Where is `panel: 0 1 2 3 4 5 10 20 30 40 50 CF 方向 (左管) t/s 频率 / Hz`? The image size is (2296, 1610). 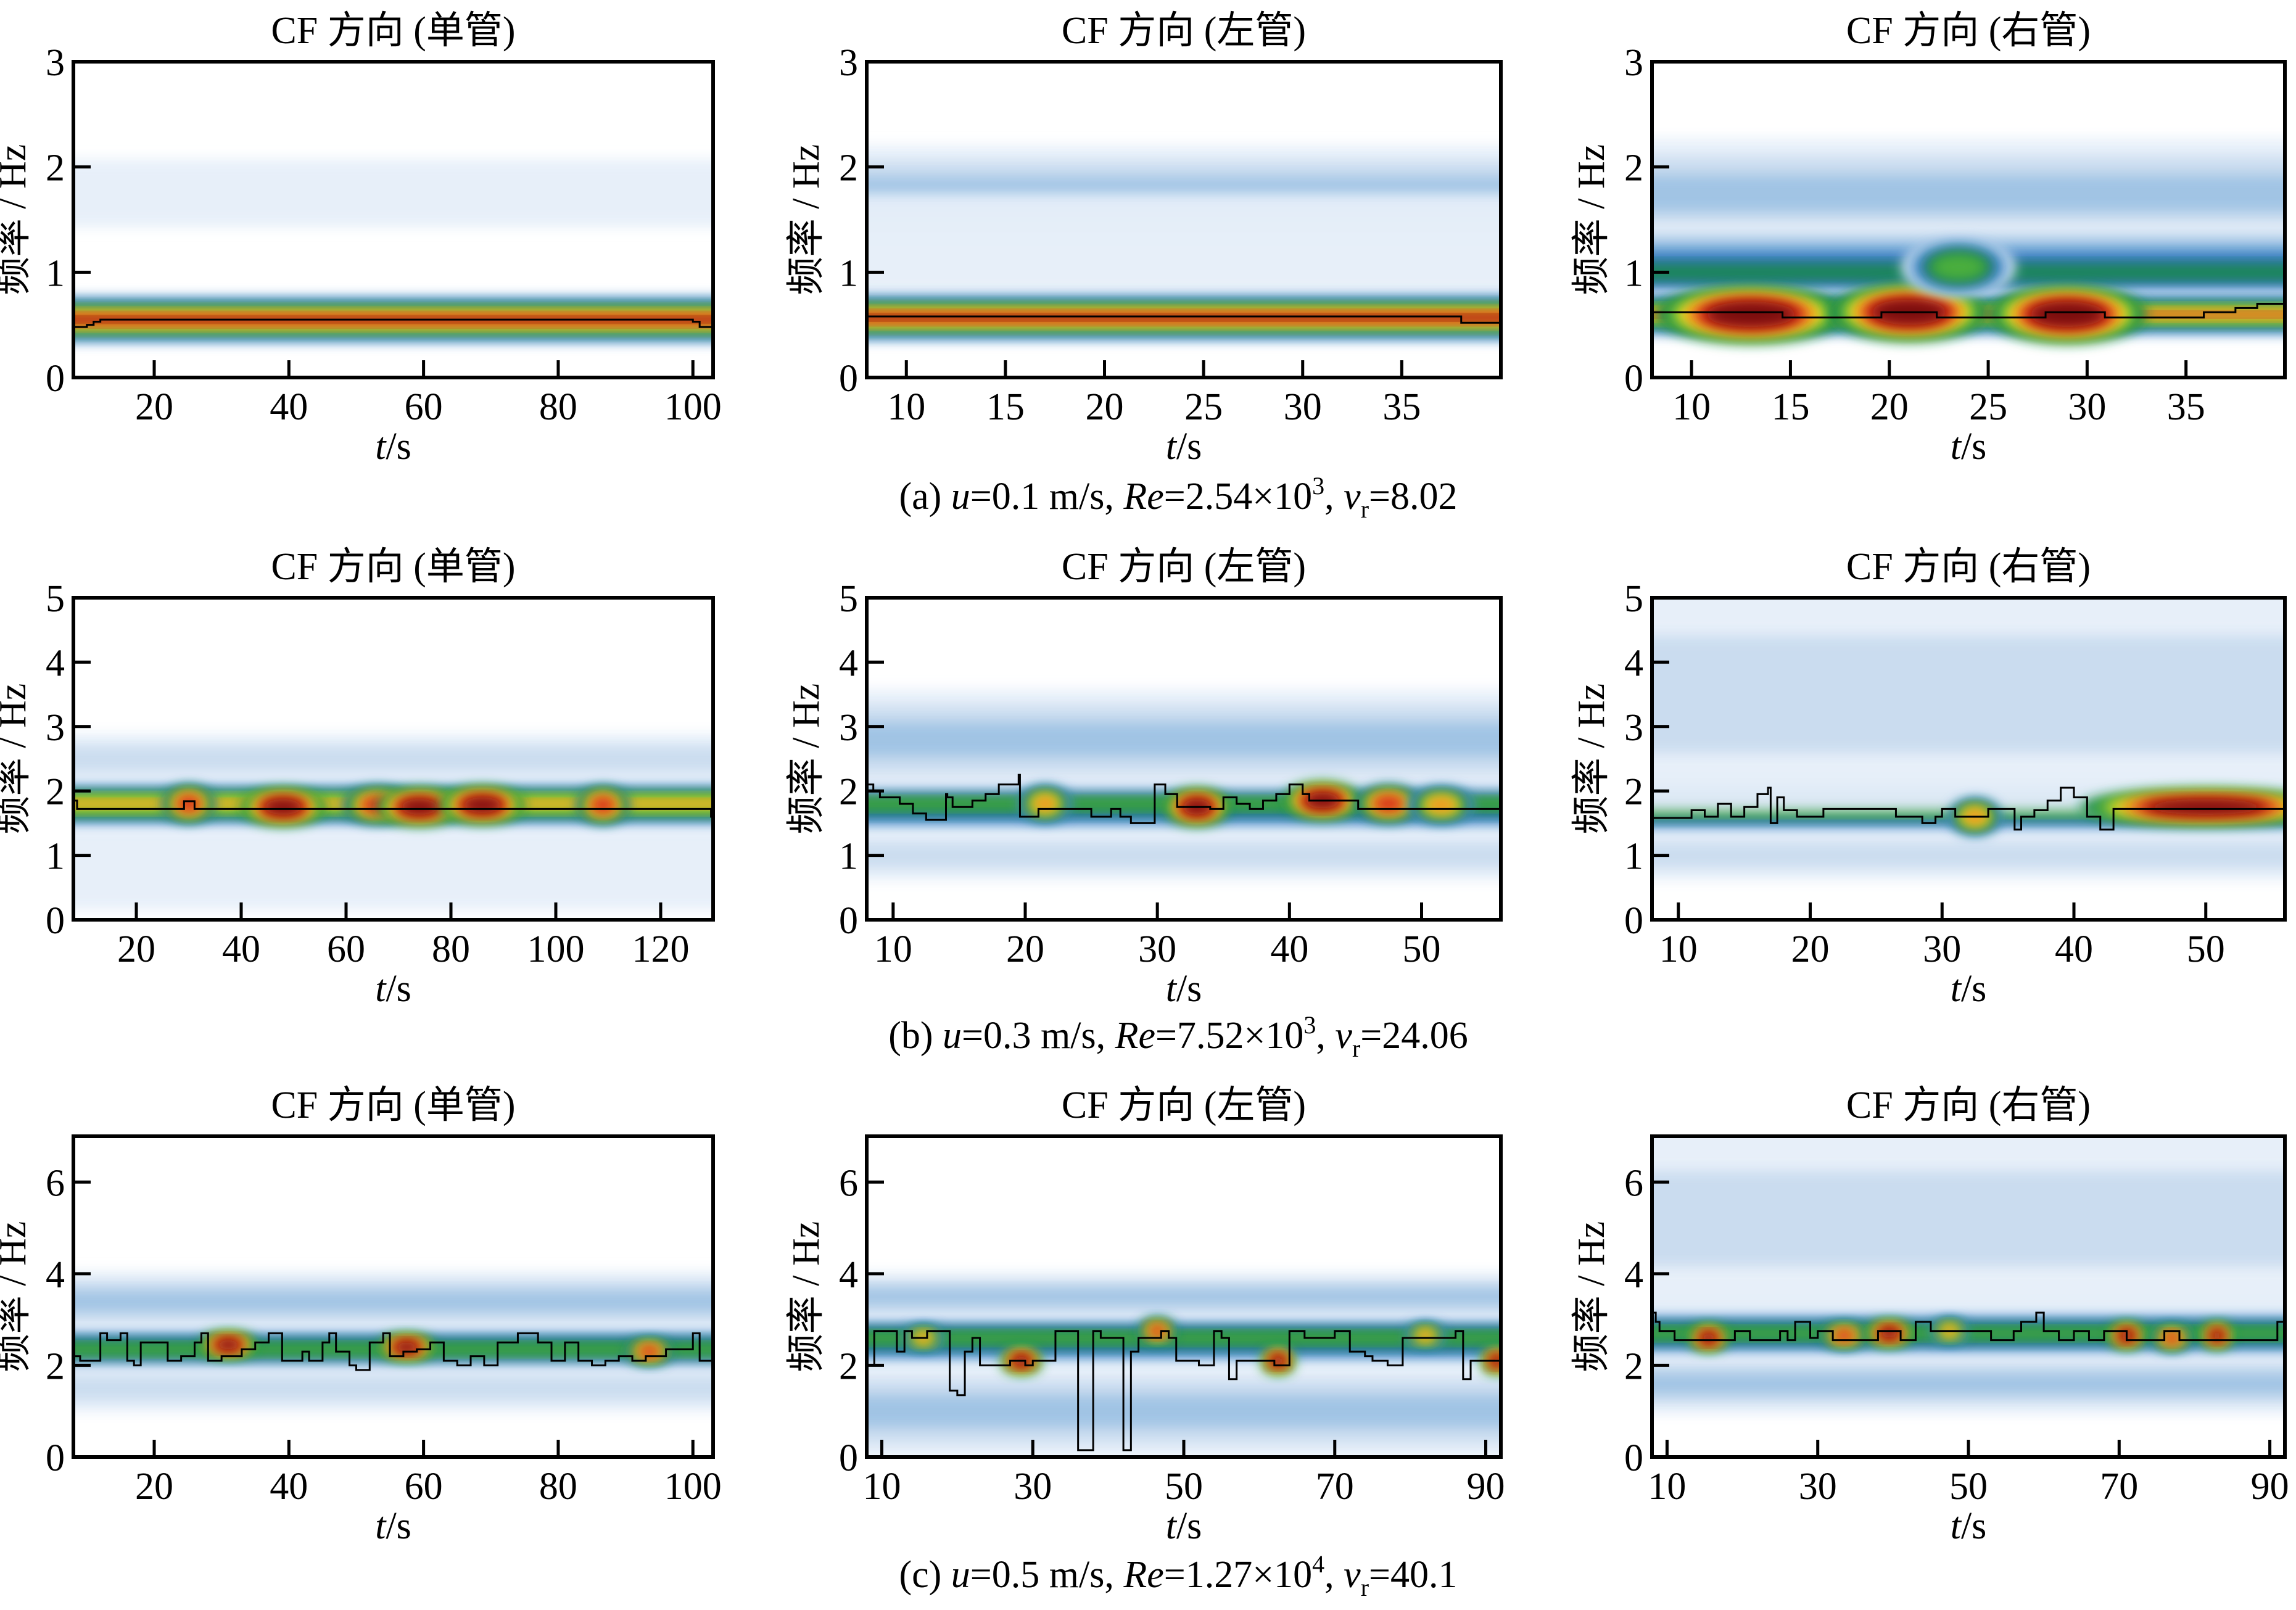
panel: 0 1 2 3 4 5 10 20 30 40 50 CF 方向 (左管) t/s 频率 / Hz is located at coordinates (1144, 778).